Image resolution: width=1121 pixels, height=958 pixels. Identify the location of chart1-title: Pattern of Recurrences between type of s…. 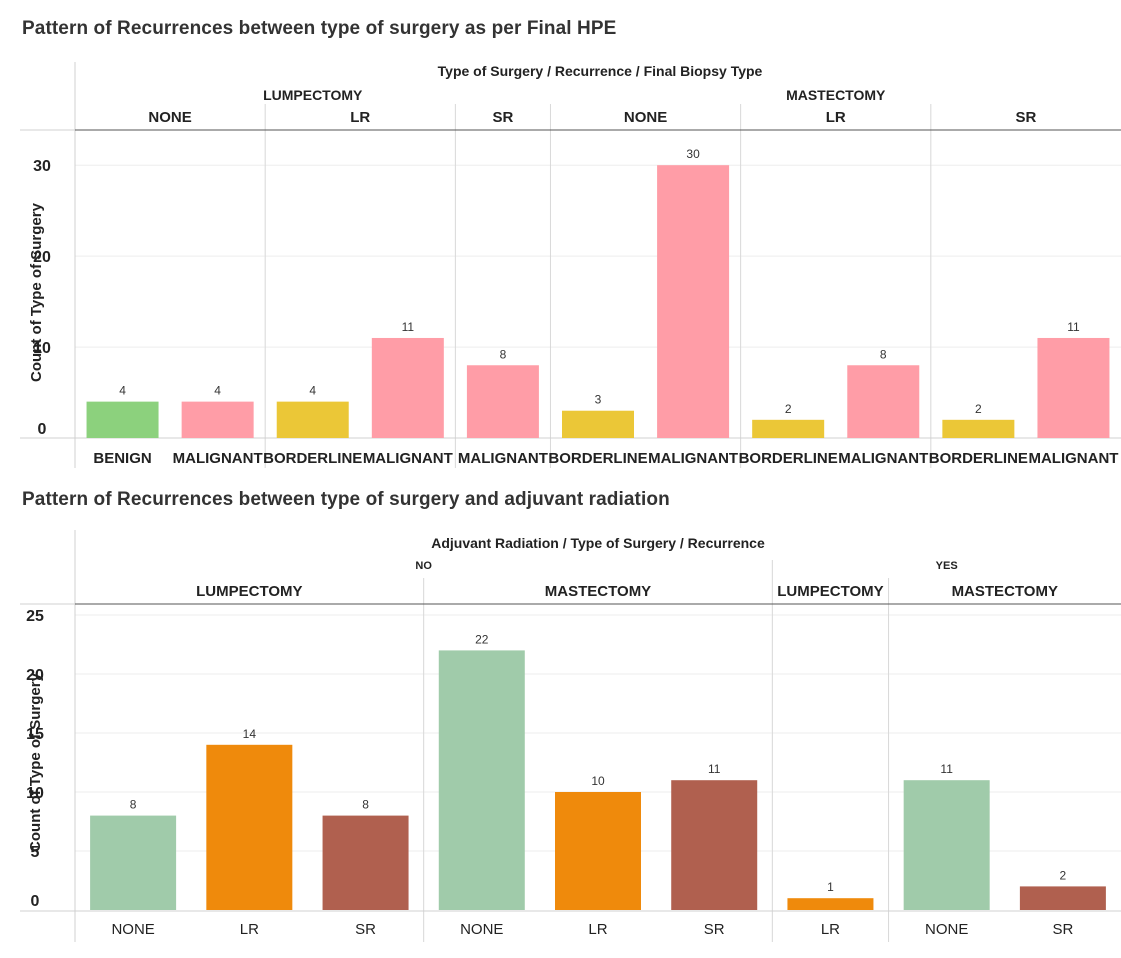
(319, 28).